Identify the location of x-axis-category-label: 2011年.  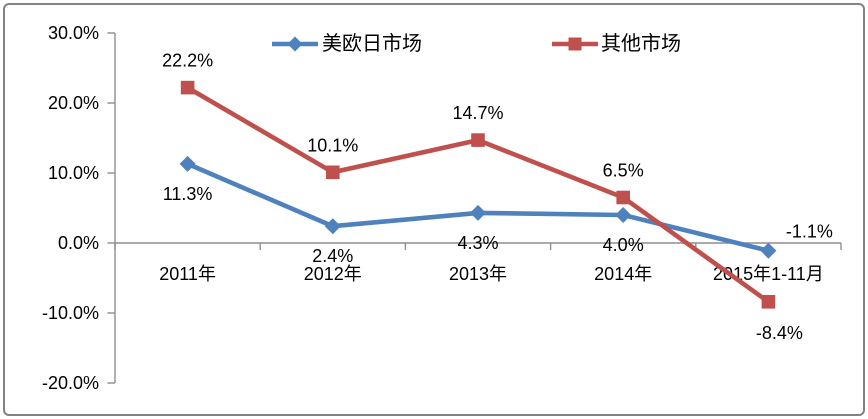
(187, 274).